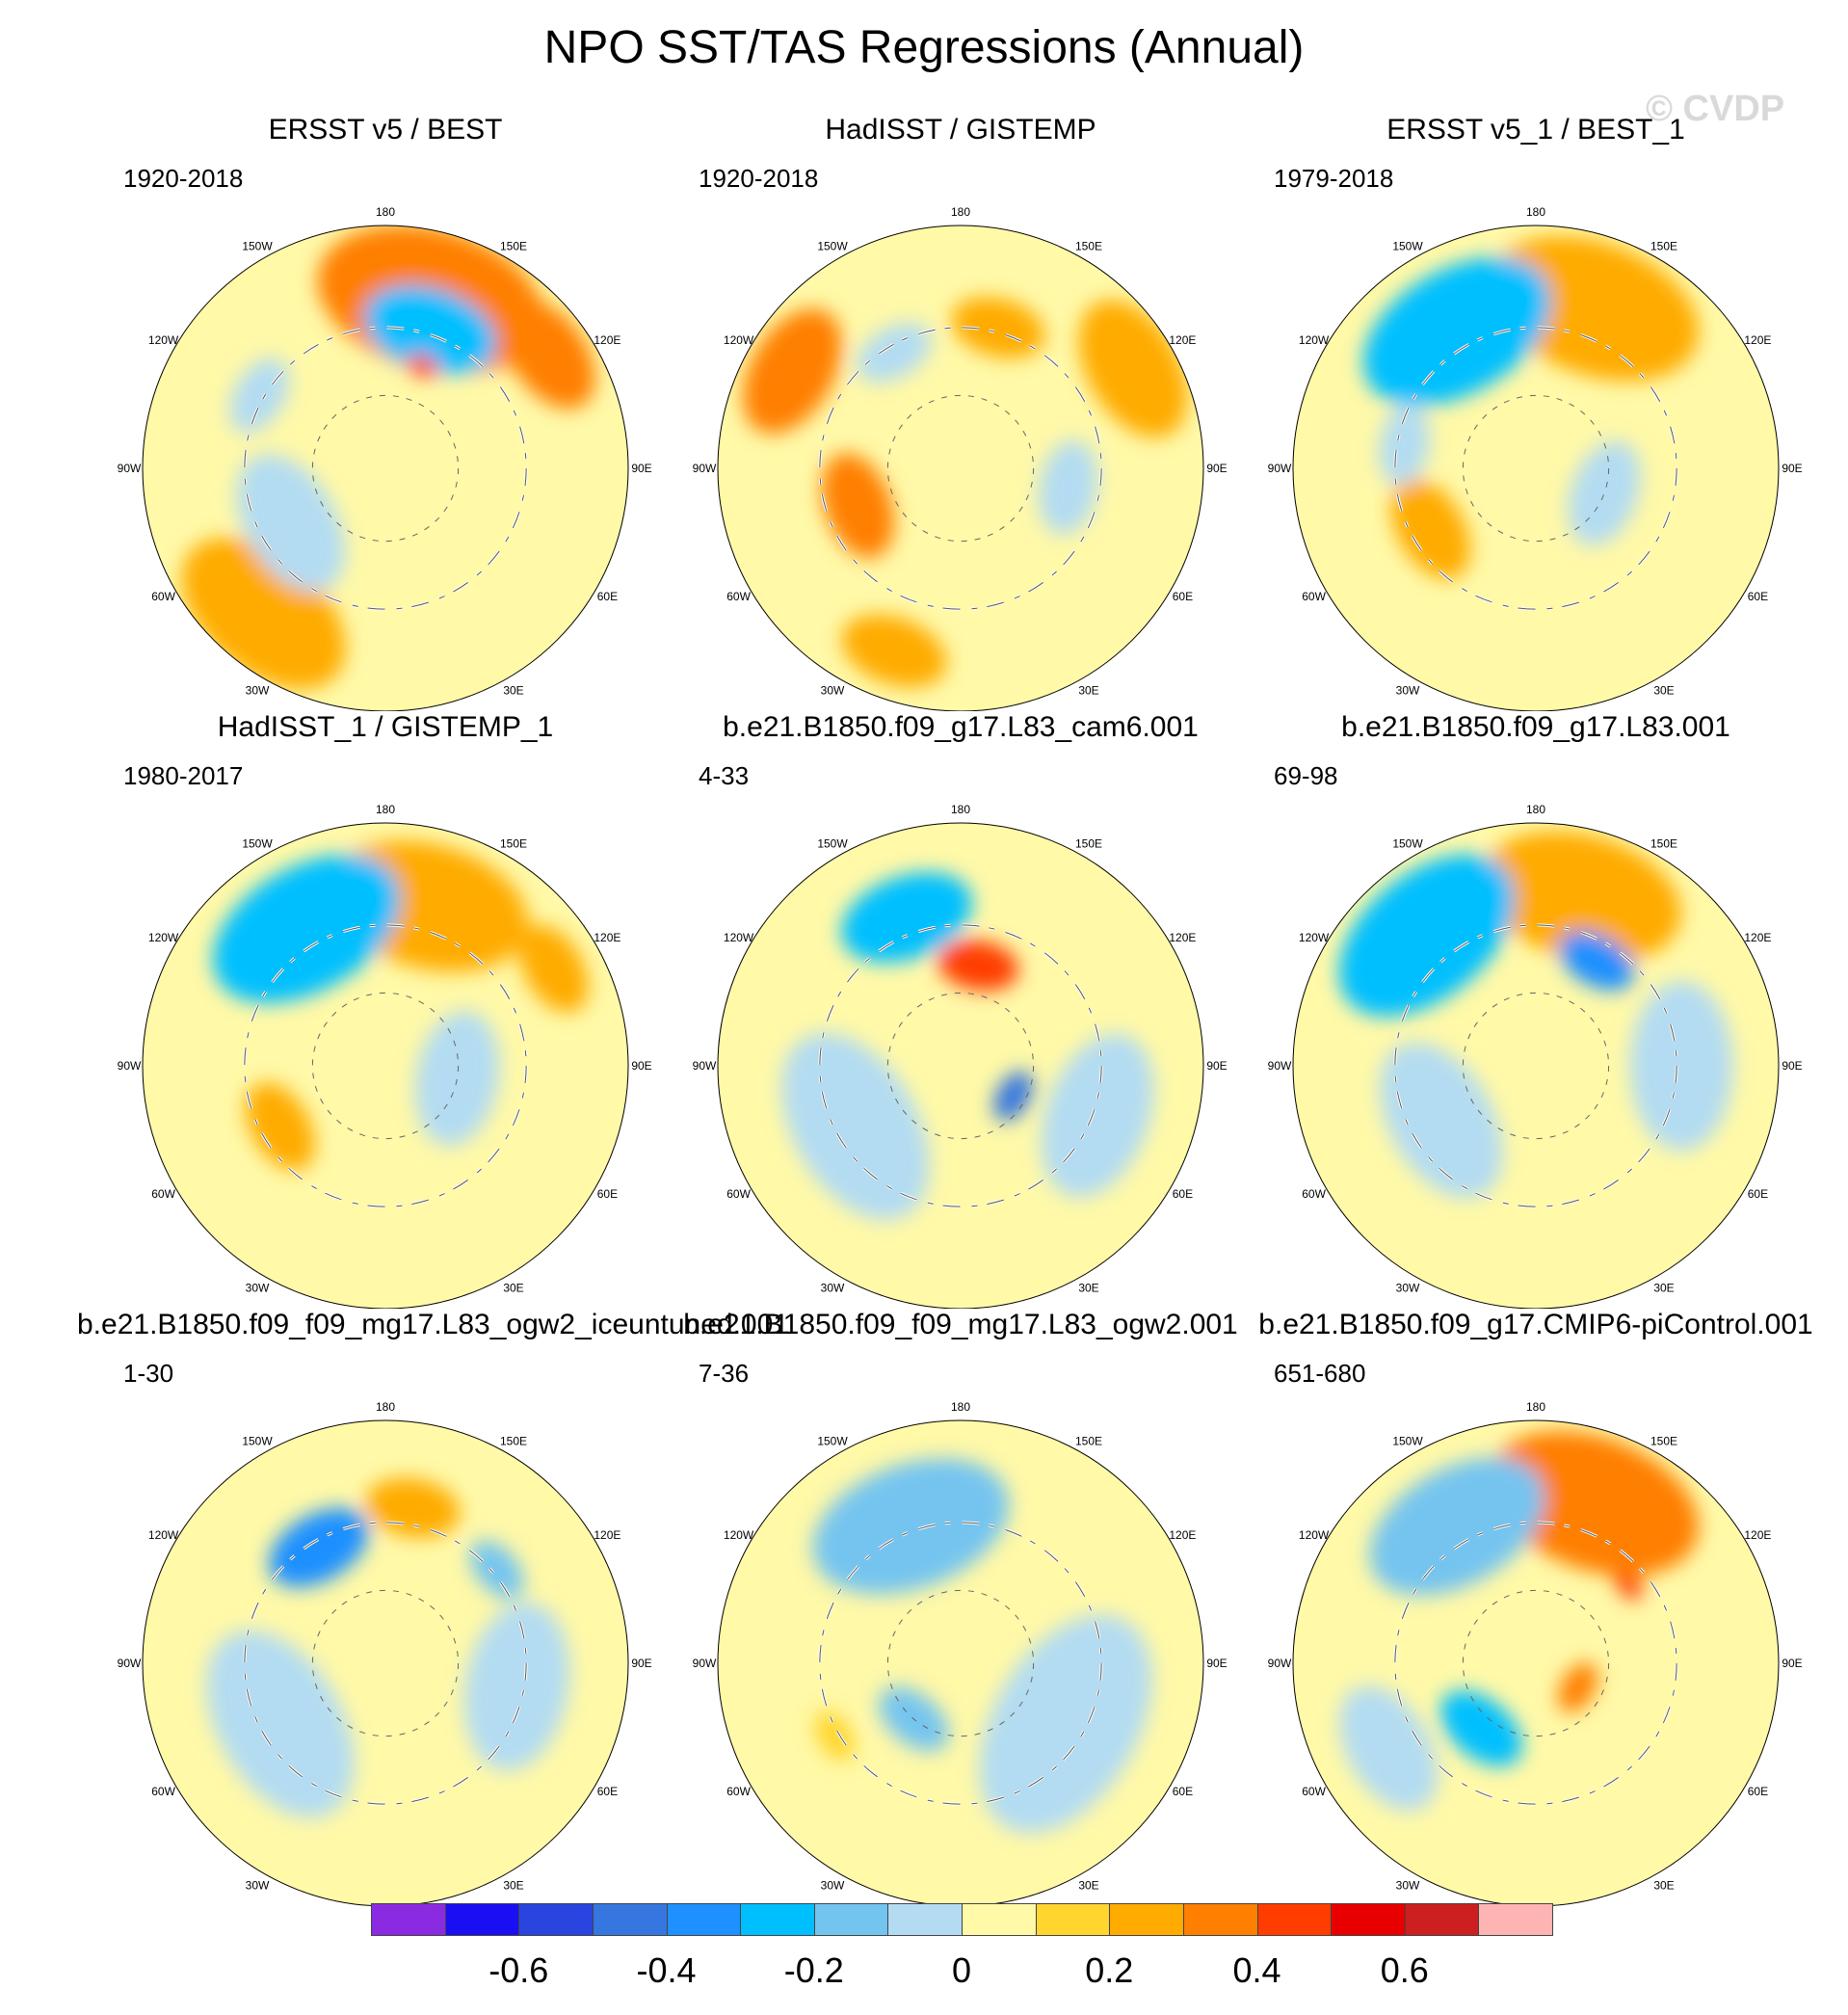 The height and width of the screenshot is (2015, 1848). What do you see at coordinates (1256, 1970) in the screenshot?
I see `colorbar-tick-label: 0.4` at bounding box center [1256, 1970].